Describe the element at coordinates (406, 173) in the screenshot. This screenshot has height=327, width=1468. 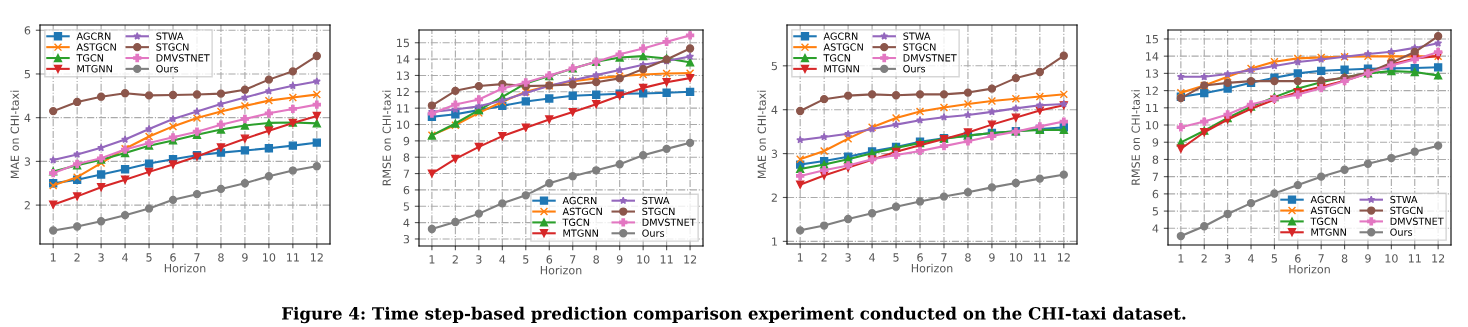
I see `y-tick-label: 7` at that location.